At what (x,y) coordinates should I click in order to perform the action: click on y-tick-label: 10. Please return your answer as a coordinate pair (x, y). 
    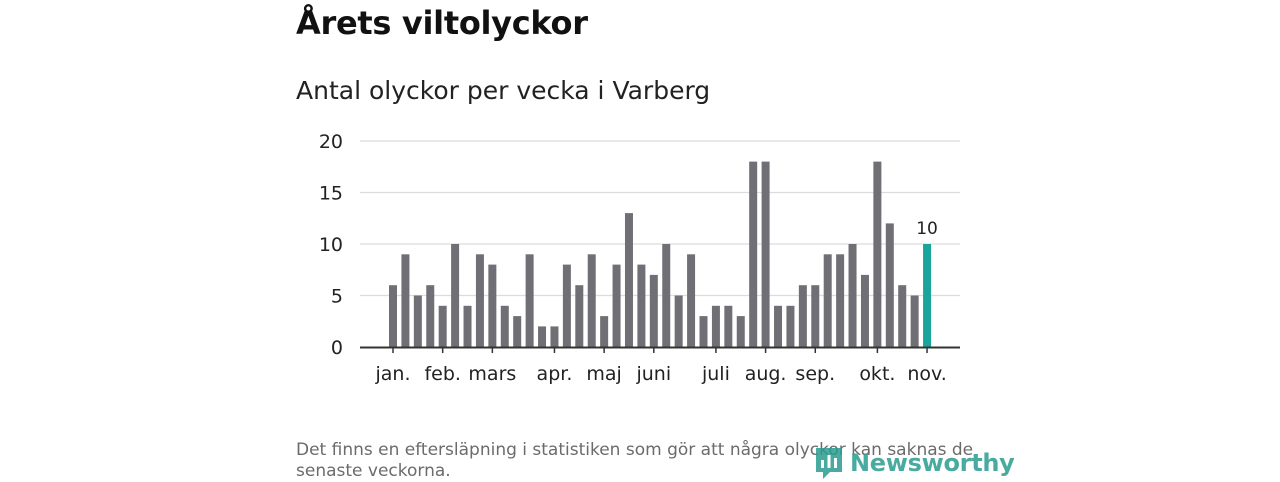
    Looking at the image, I should click on (331, 245).